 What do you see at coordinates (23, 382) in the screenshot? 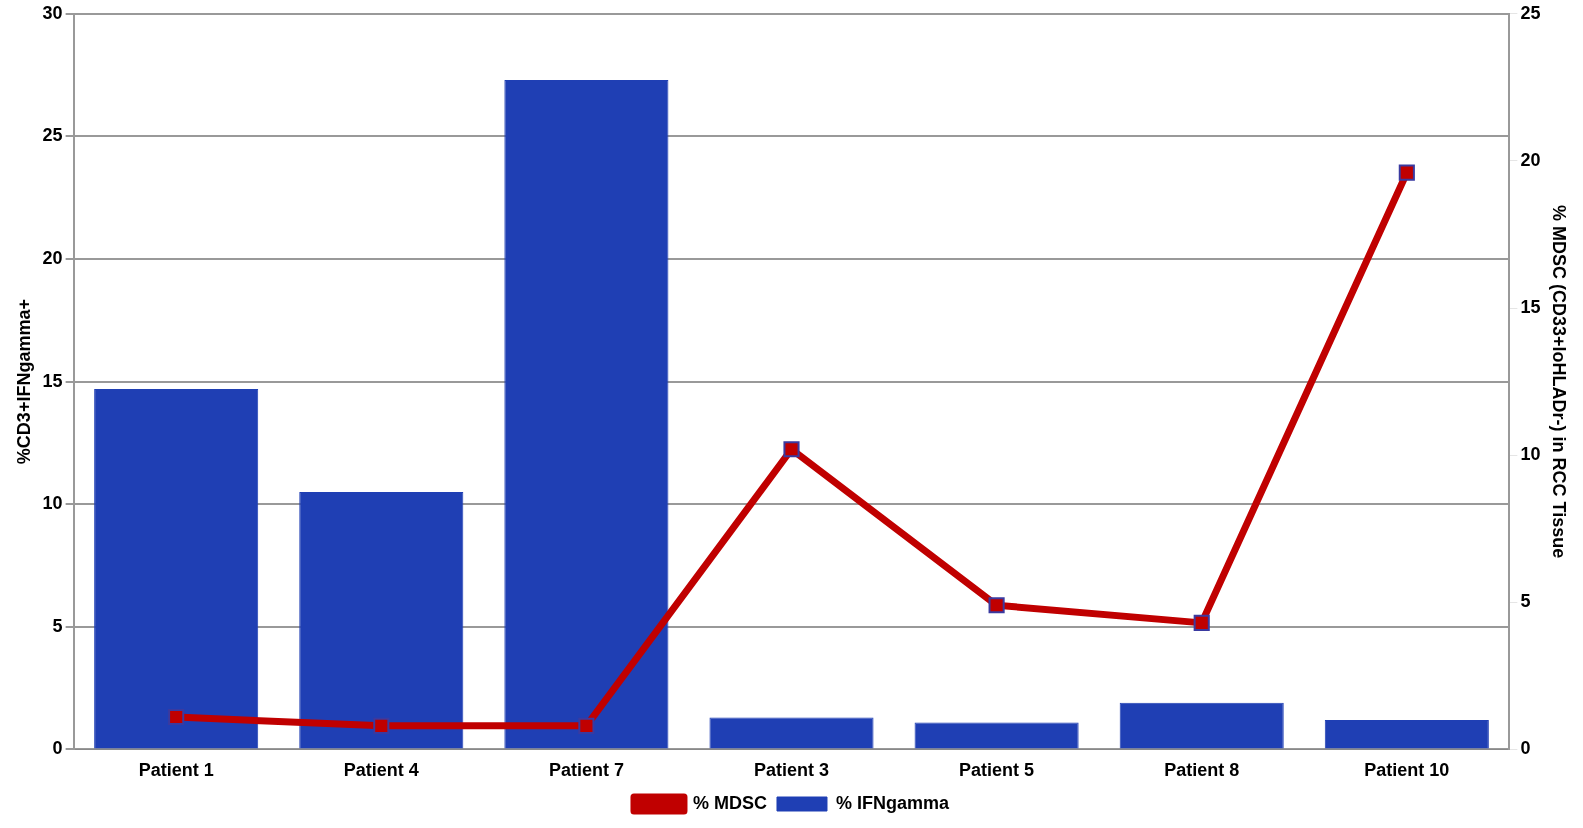
I see `y-axis-title: %CD3+IFNgamma+` at bounding box center [23, 382].